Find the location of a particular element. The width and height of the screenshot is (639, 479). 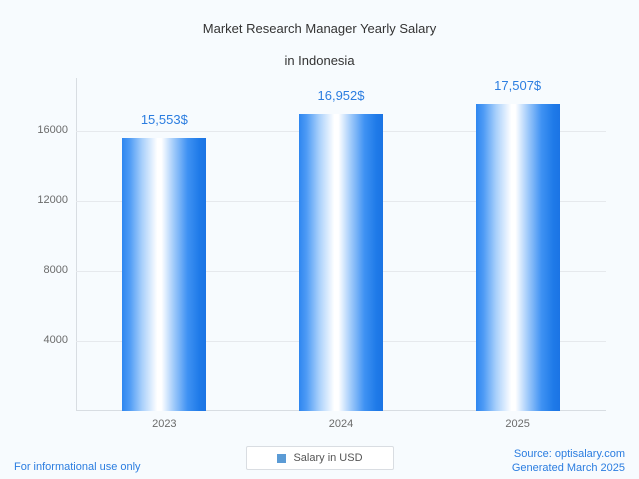

bar-value-label-2025: 17,507$ is located at coordinates (518, 86).